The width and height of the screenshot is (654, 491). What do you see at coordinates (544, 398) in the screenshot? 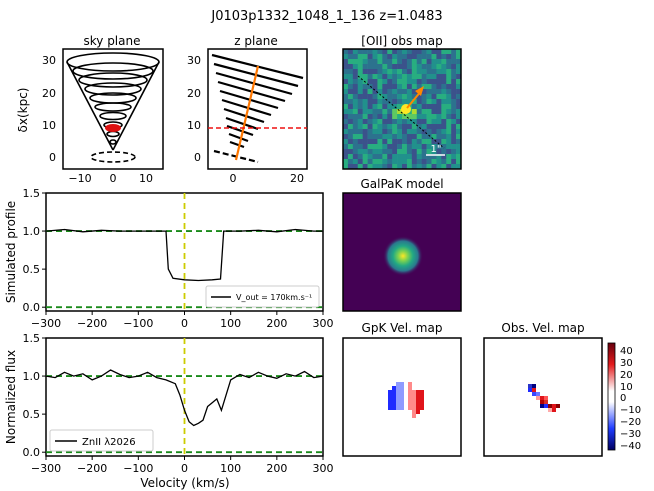
I see `obs-vel-pixels` at bounding box center [544, 398].